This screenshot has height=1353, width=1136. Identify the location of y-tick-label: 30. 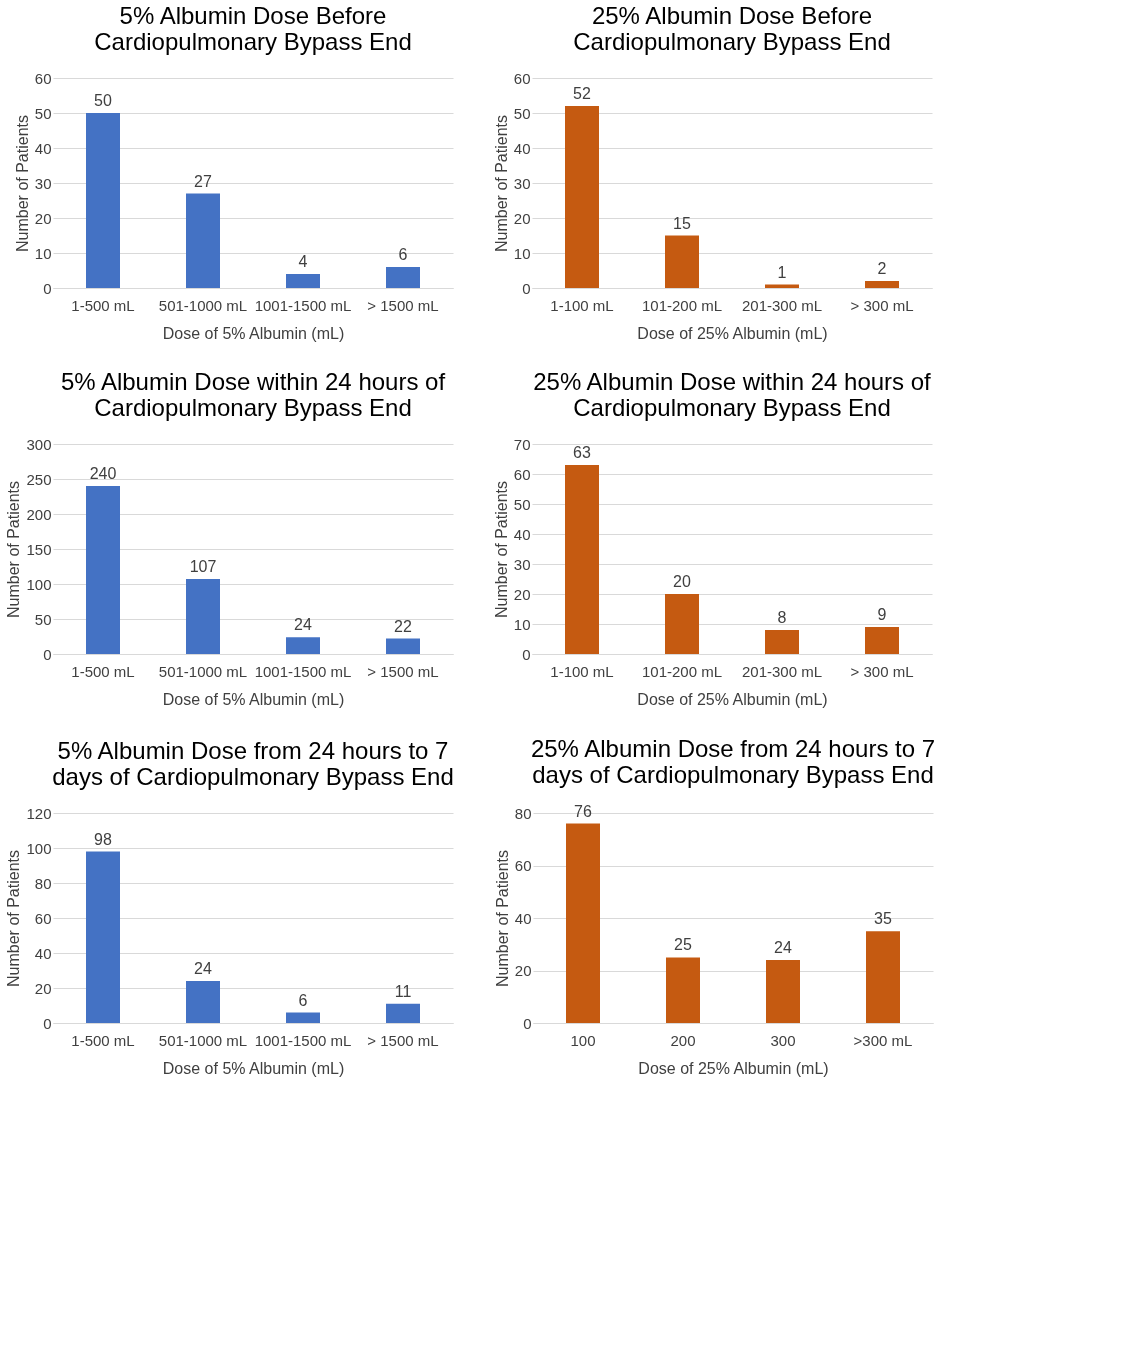
(43, 183).